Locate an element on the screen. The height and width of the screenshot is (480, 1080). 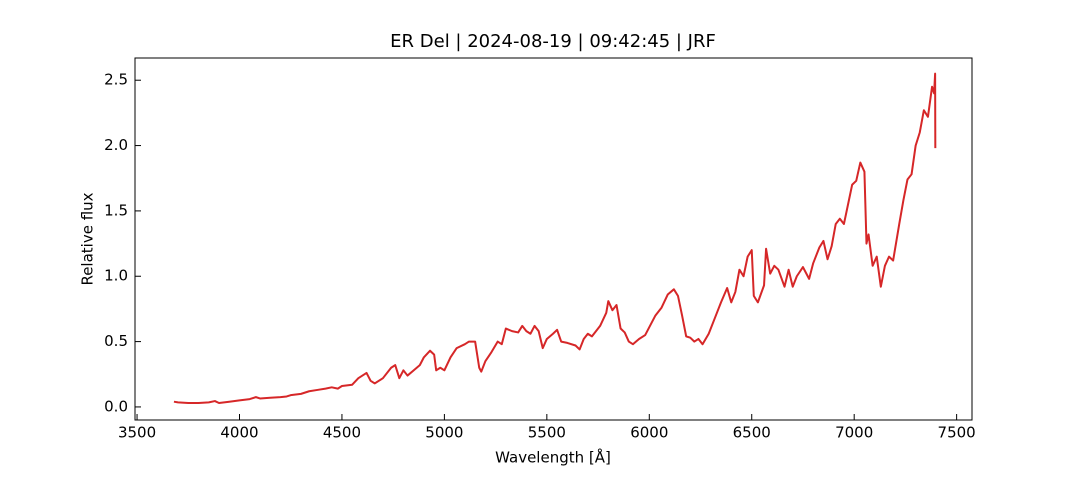
x-tick-label: 3500 is located at coordinates (137, 433).